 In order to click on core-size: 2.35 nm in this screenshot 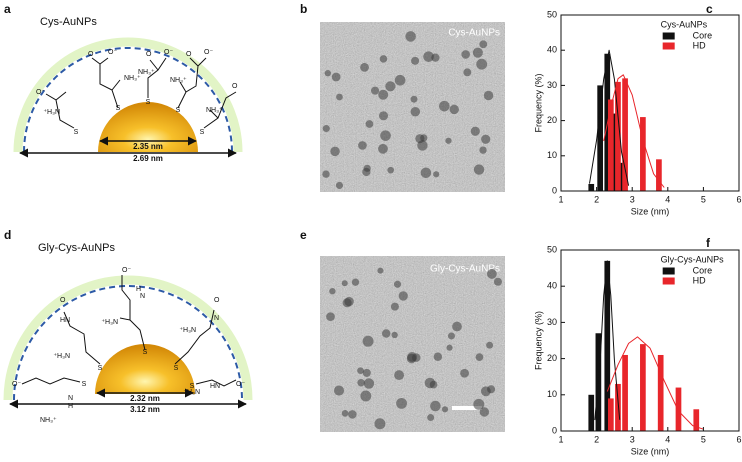, I will do `click(148, 146)`.